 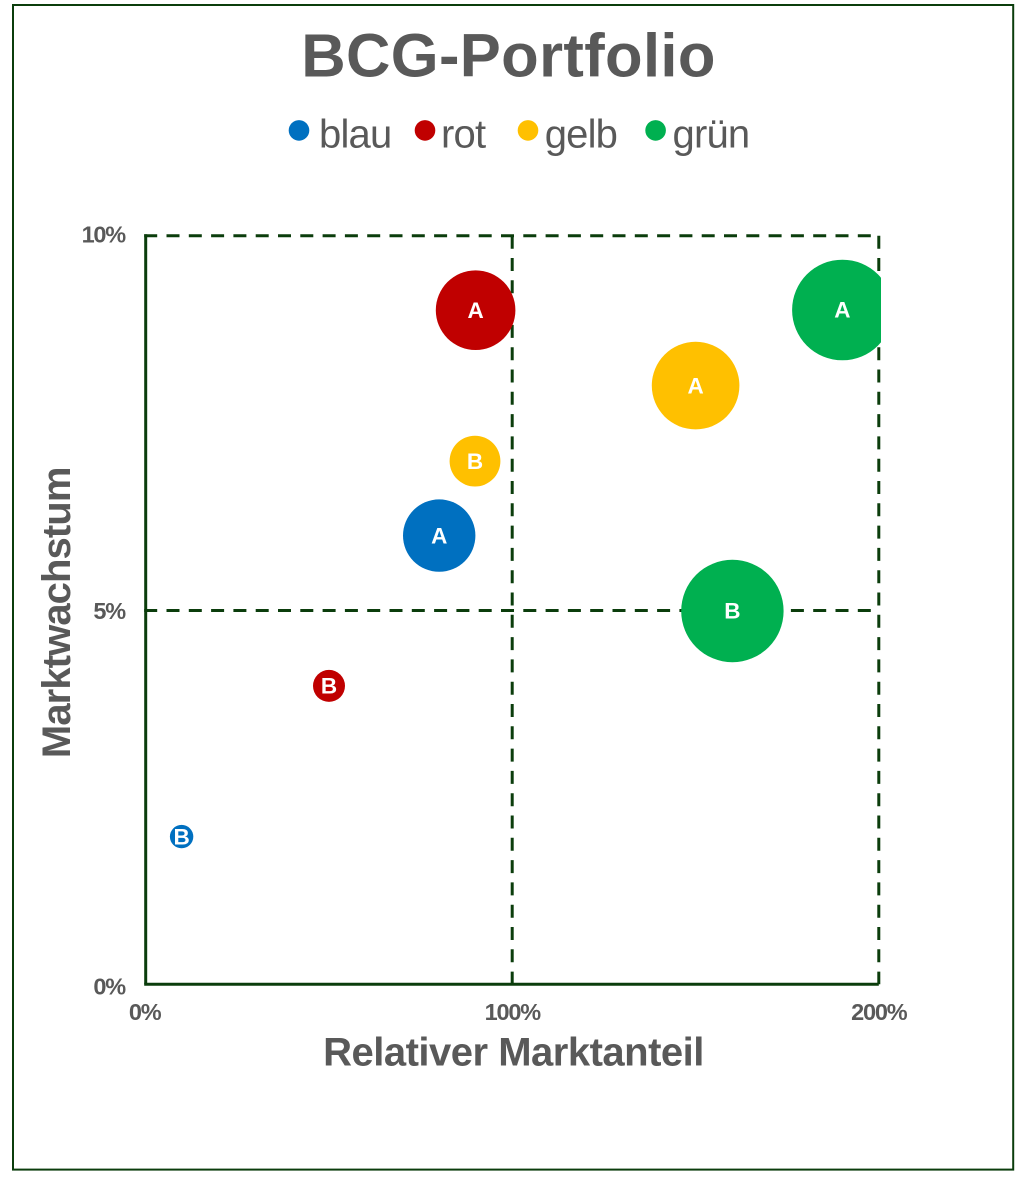 I want to click on svg-text: 200%, so click(x=879, y=1012).